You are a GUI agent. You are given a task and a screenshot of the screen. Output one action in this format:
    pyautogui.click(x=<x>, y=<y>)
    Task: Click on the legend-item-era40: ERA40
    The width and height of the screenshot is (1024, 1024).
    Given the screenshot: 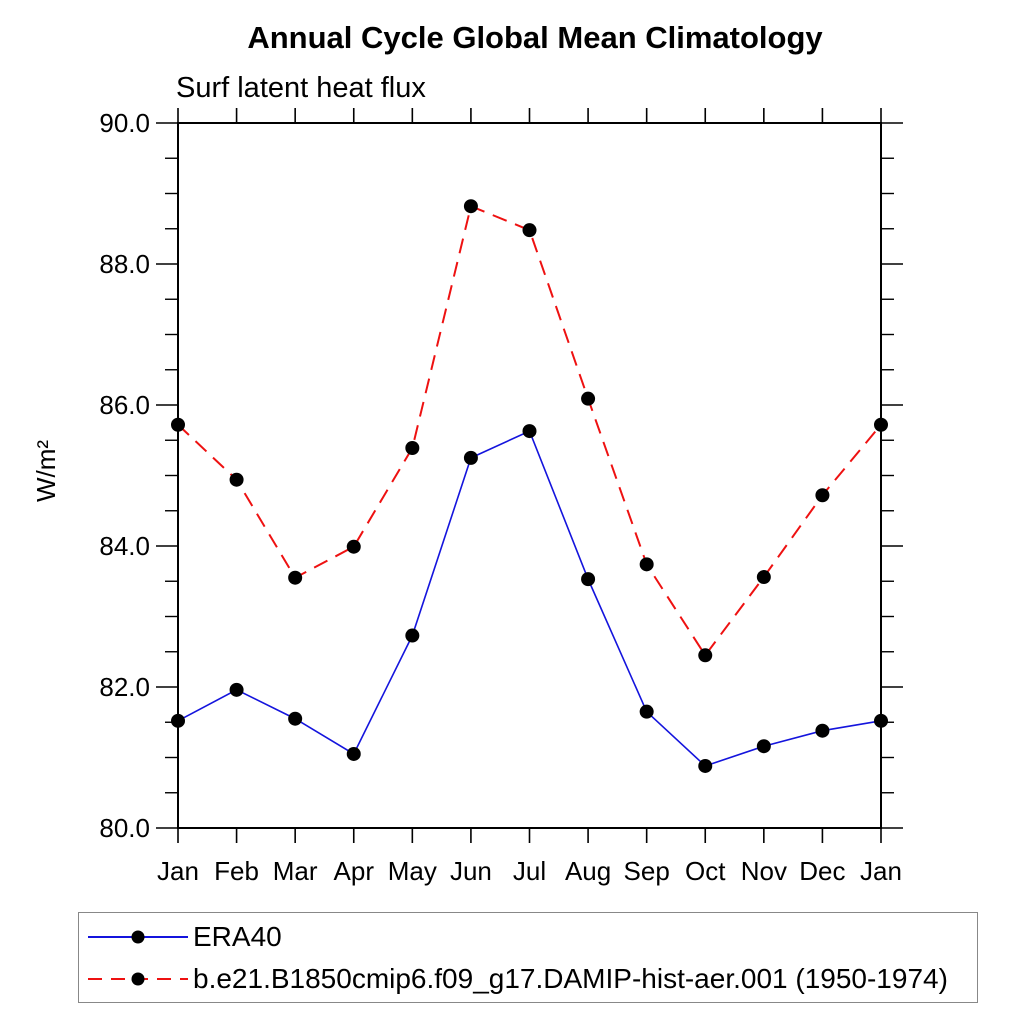 What is the action you would take?
    pyautogui.click(x=531, y=937)
    